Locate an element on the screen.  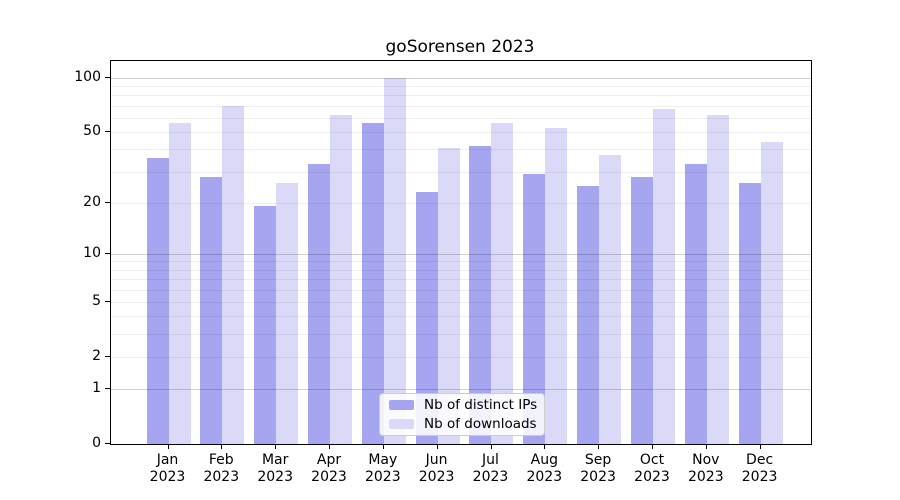
y-tick-label-10: 10 is located at coordinates (92, 252).